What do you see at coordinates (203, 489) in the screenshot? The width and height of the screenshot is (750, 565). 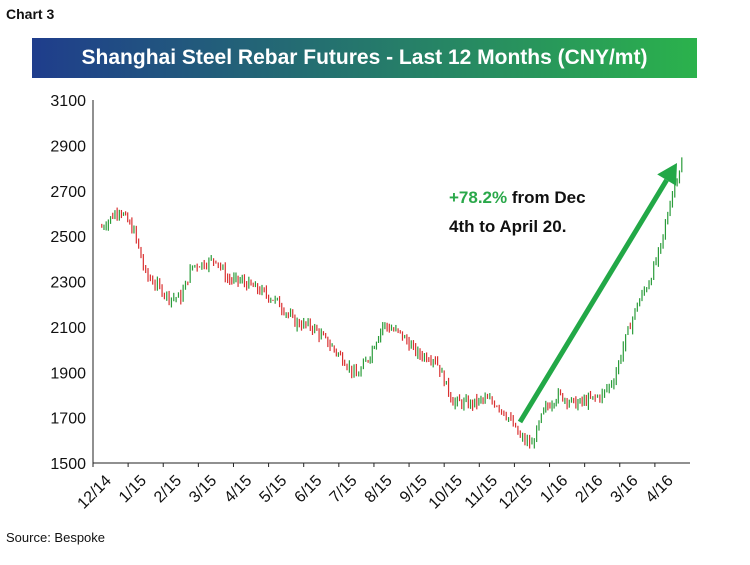 I see `x-tick-label: 3/15` at bounding box center [203, 489].